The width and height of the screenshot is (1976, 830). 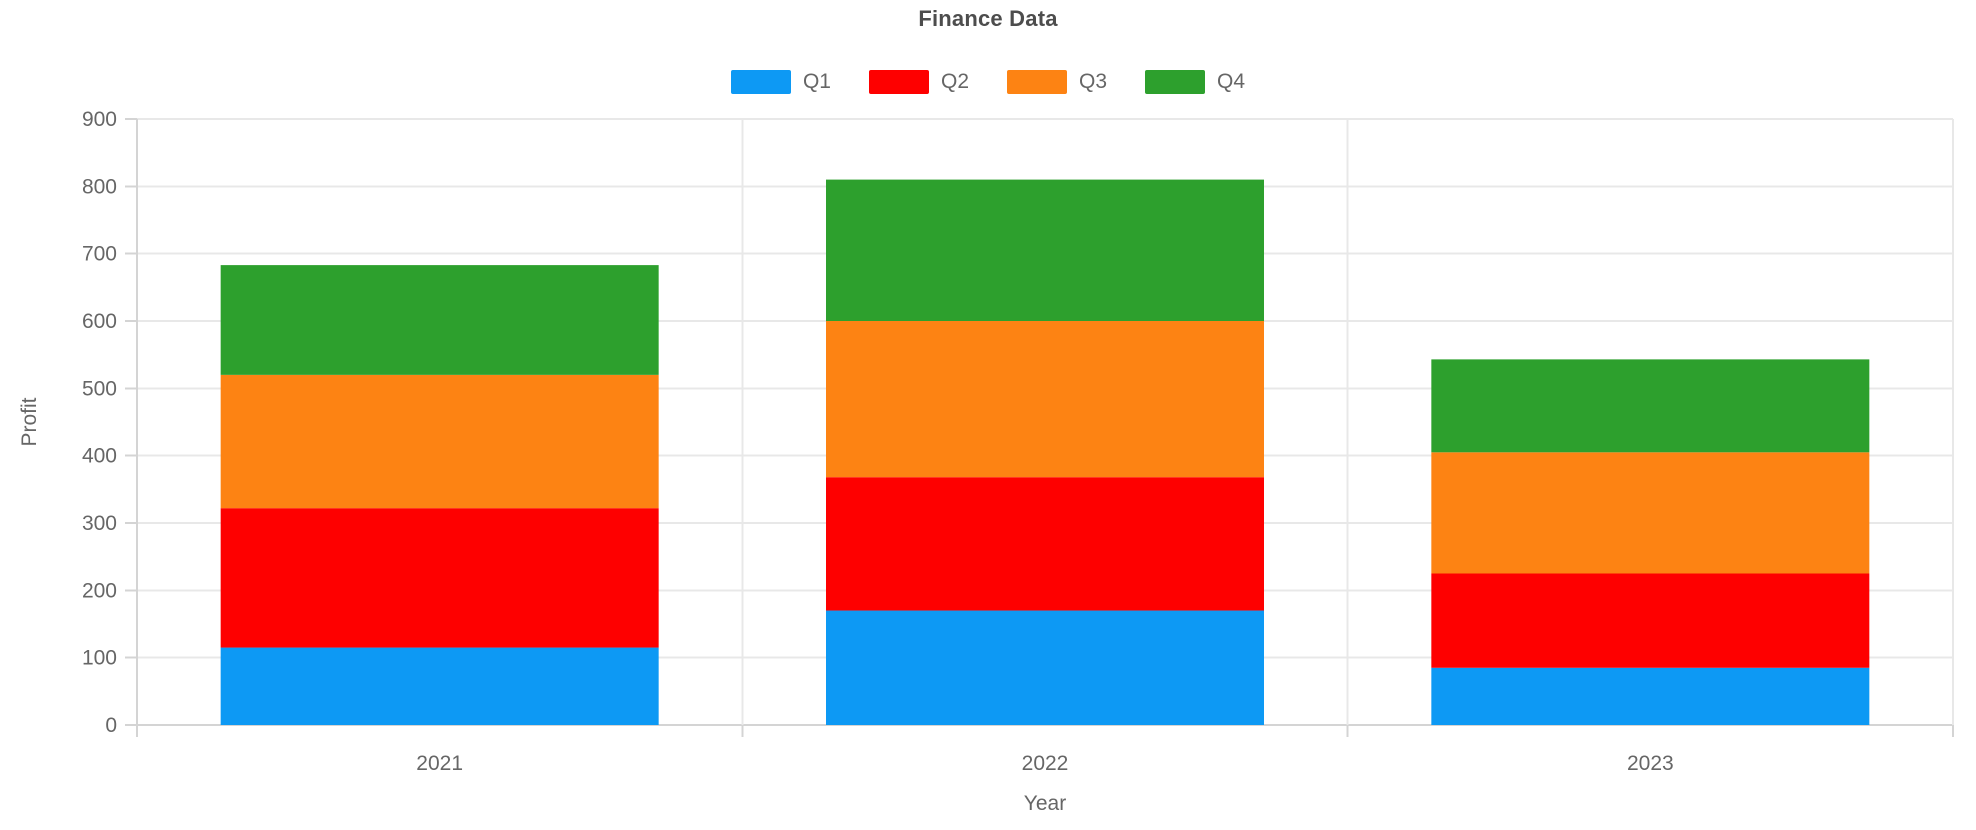 I want to click on y-tick-label: 200, so click(x=99, y=590).